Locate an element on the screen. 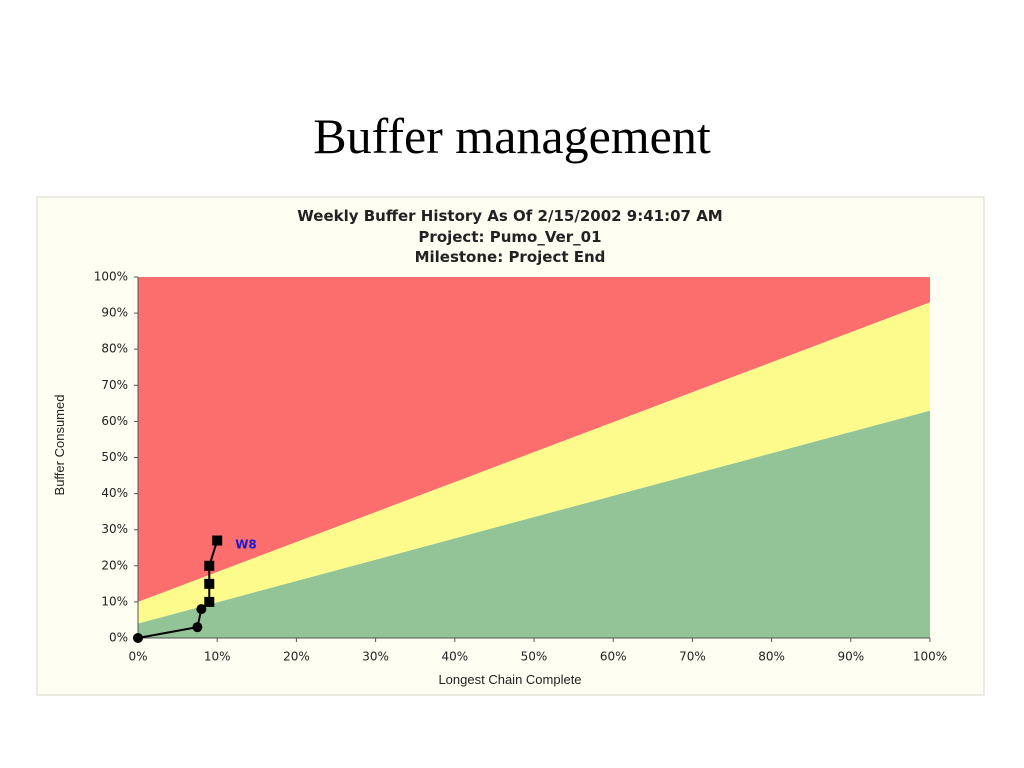 This screenshot has width=1024, height=768. y-tick-label: 20% is located at coordinates (114, 565).